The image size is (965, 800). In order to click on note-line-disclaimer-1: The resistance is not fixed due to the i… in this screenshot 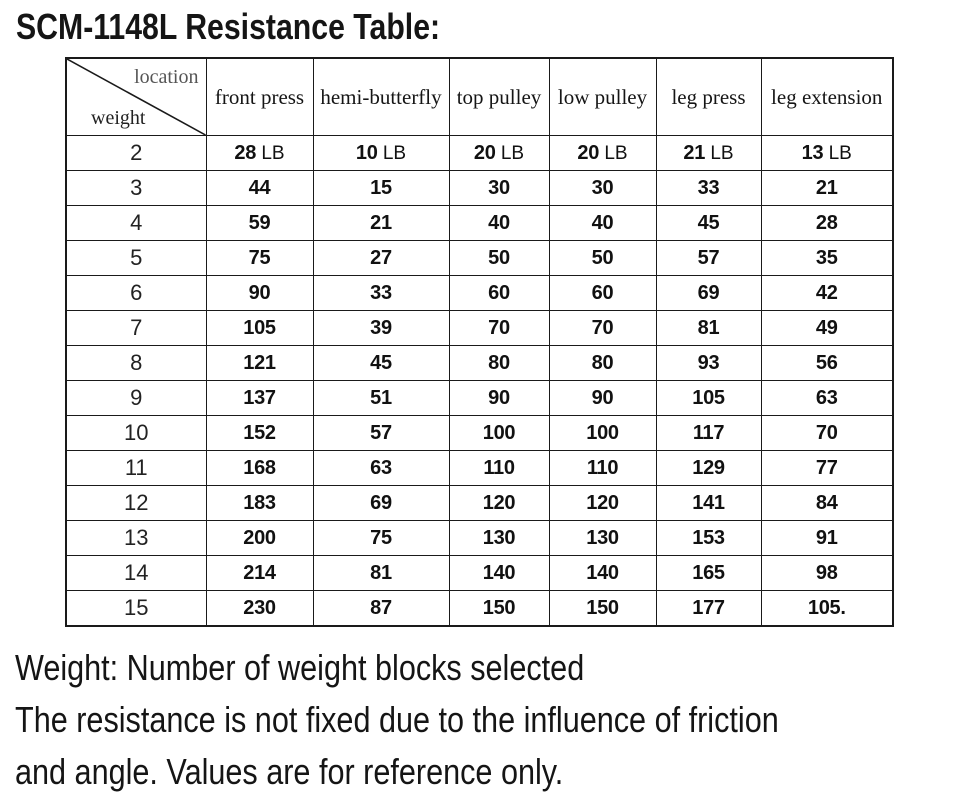, I will do `click(397, 719)`.